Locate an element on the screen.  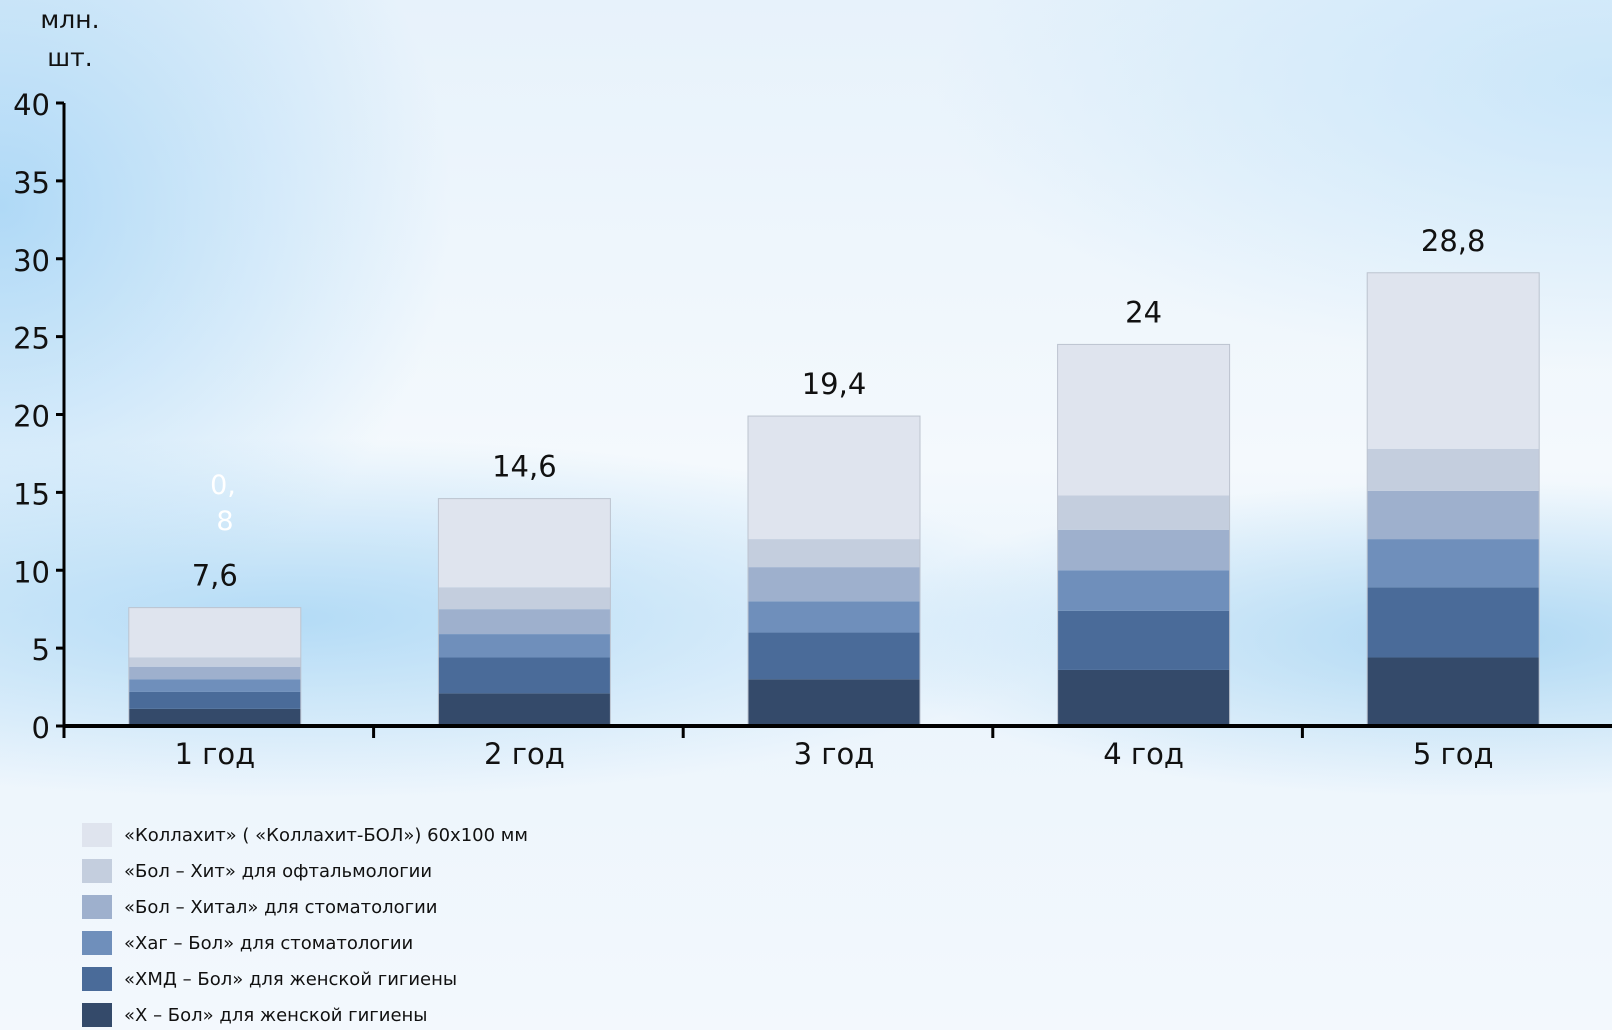
y-tick-label: 30 is located at coordinates (31, 261).